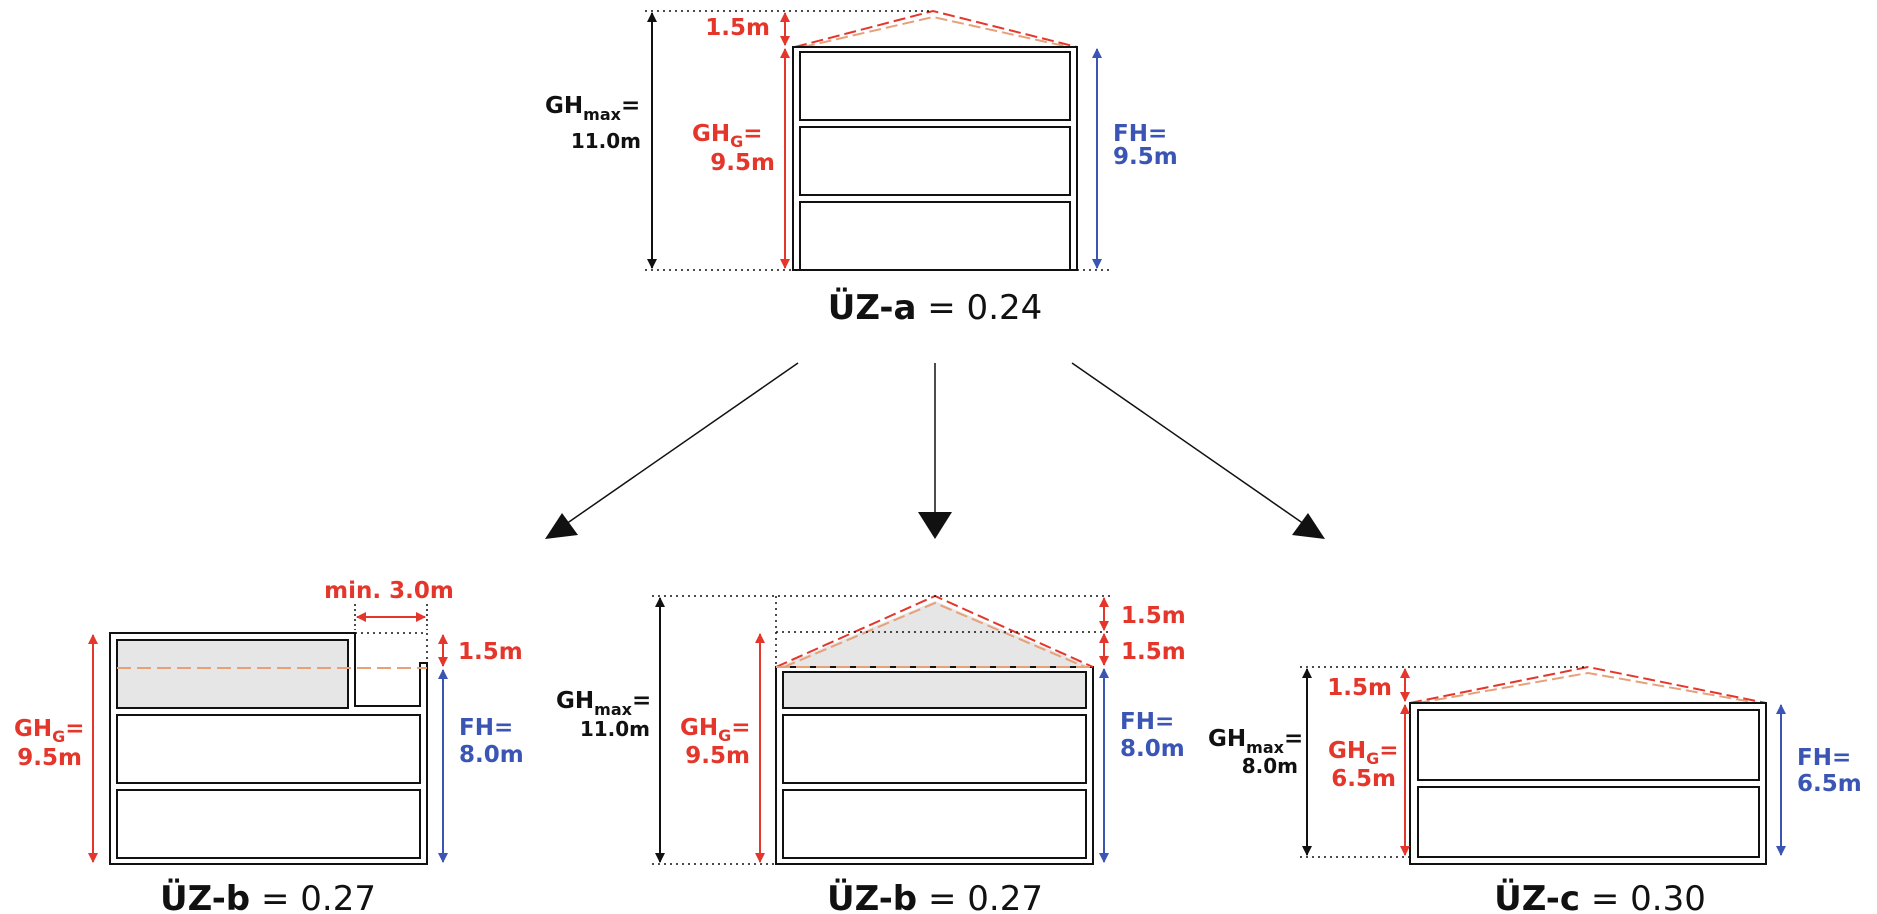 This screenshot has height=914, width=1877. I want to click on caption-uz-c: ÜZ-c = 0.30, so click(1600, 896).